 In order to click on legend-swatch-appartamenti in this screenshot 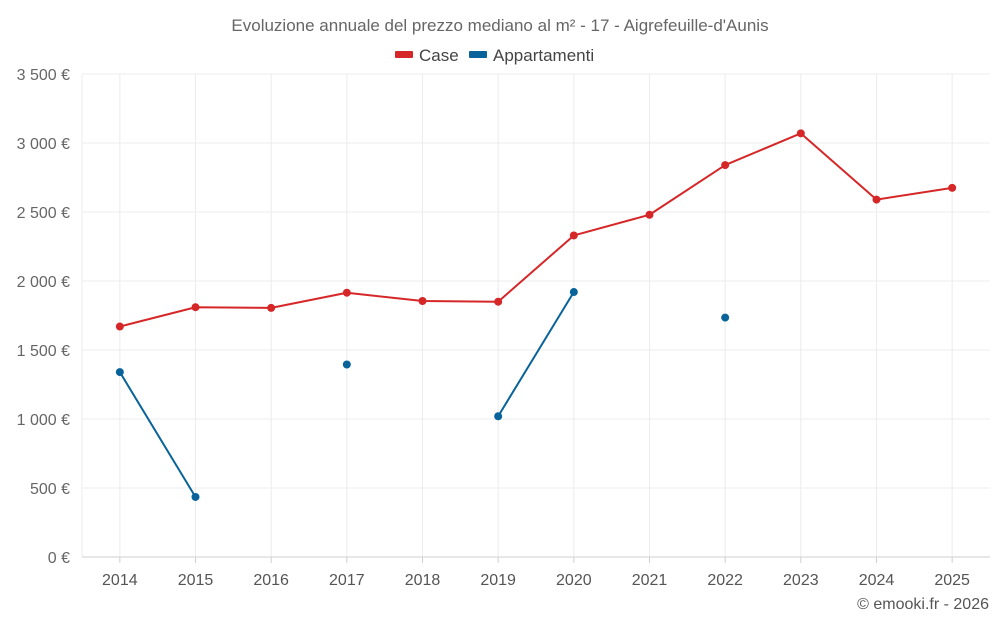, I will do `click(478, 54)`.